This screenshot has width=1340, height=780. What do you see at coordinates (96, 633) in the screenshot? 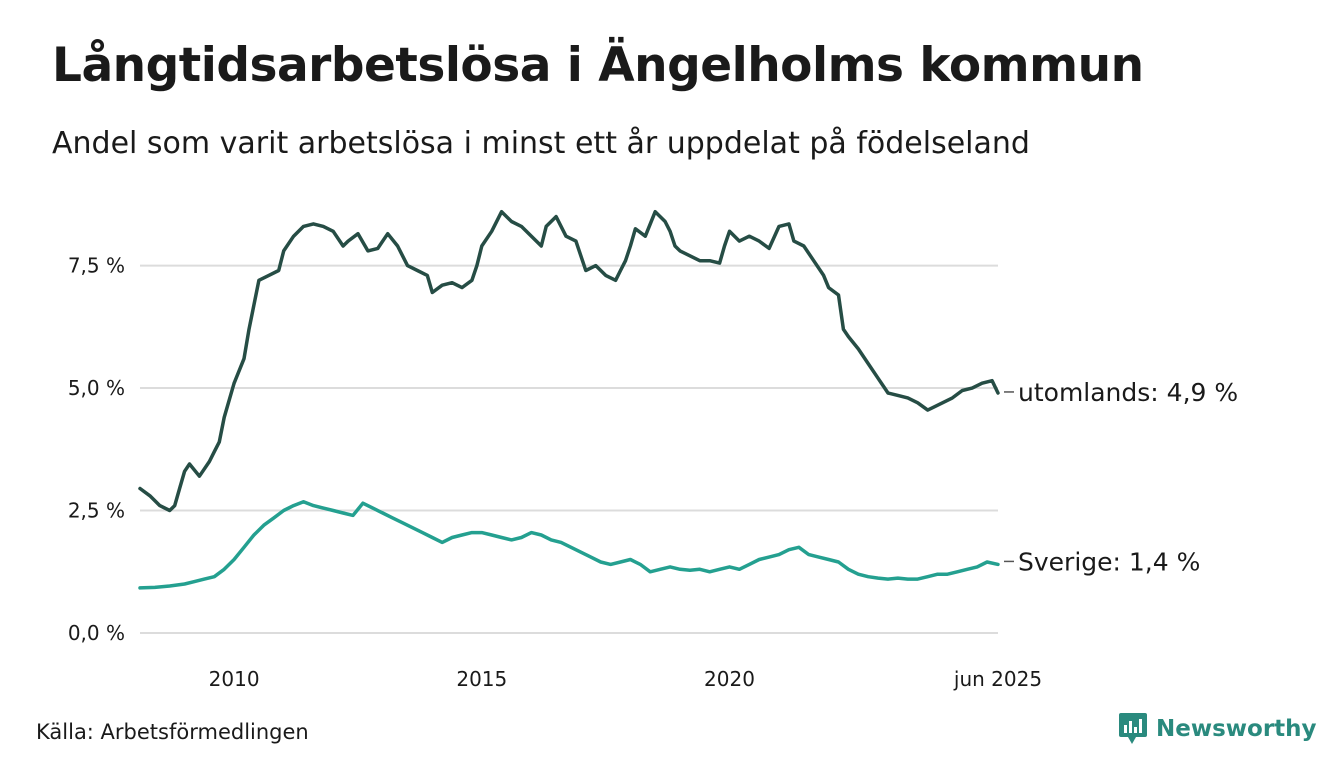
I see `y-tick-label: 0,0 %` at bounding box center [96, 633].